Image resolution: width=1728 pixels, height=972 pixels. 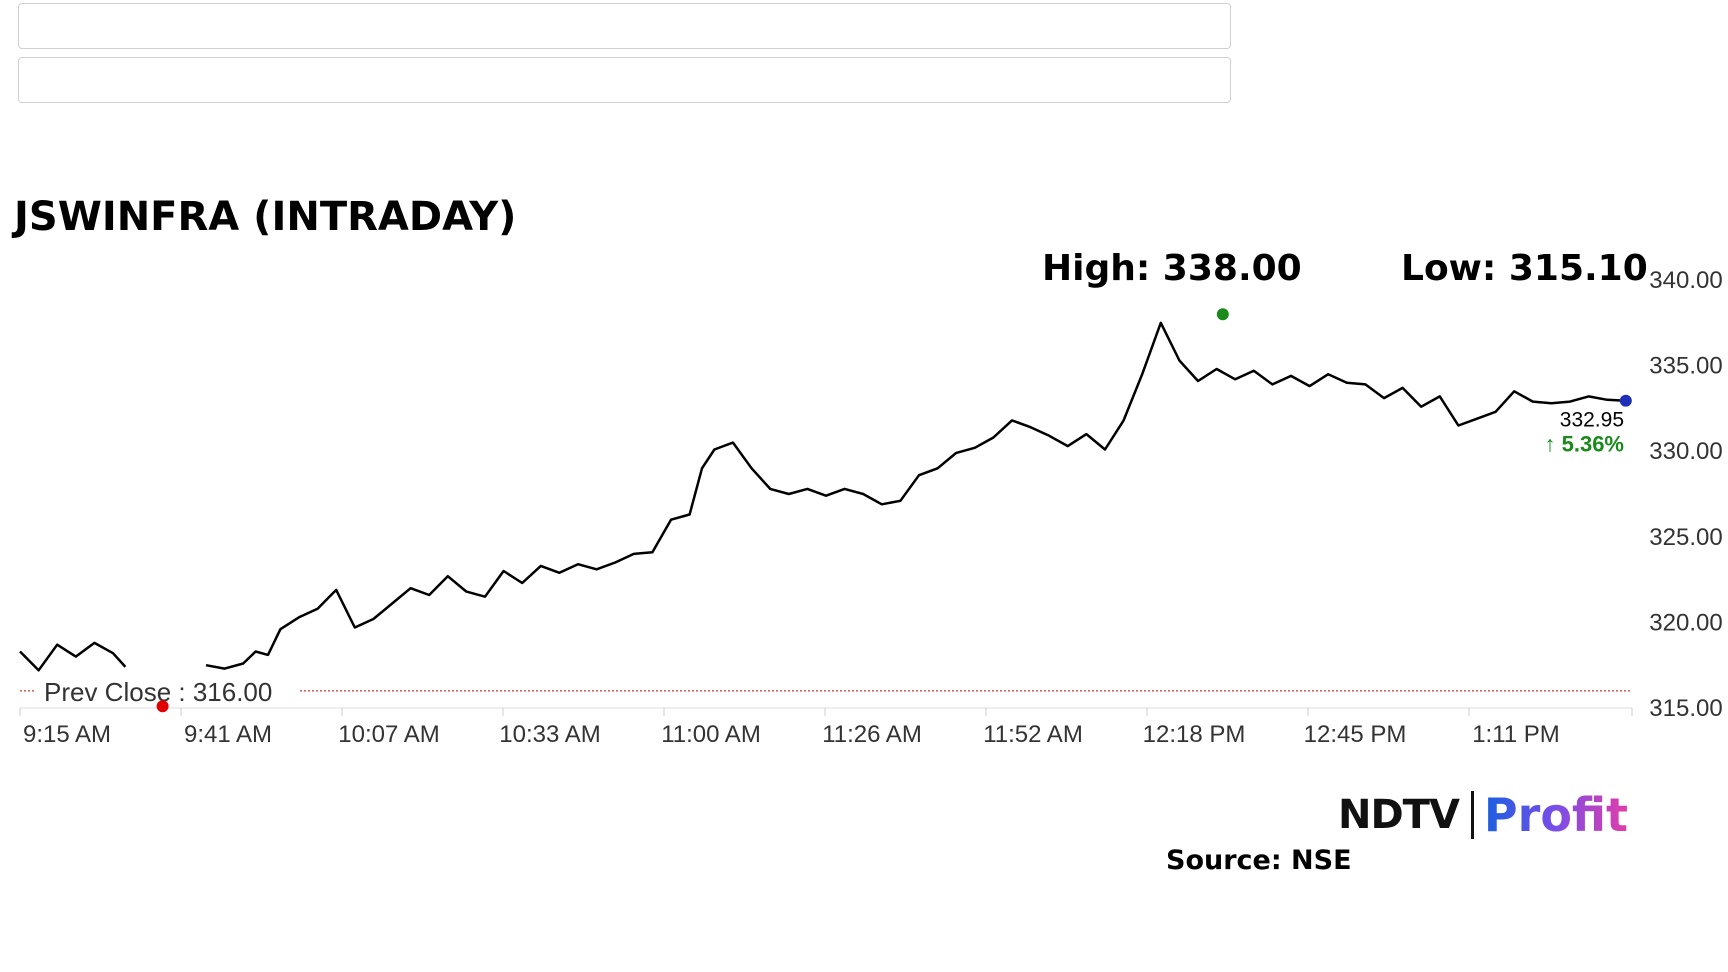 I want to click on x-tick-label: 10:33 AM, so click(x=549, y=734).